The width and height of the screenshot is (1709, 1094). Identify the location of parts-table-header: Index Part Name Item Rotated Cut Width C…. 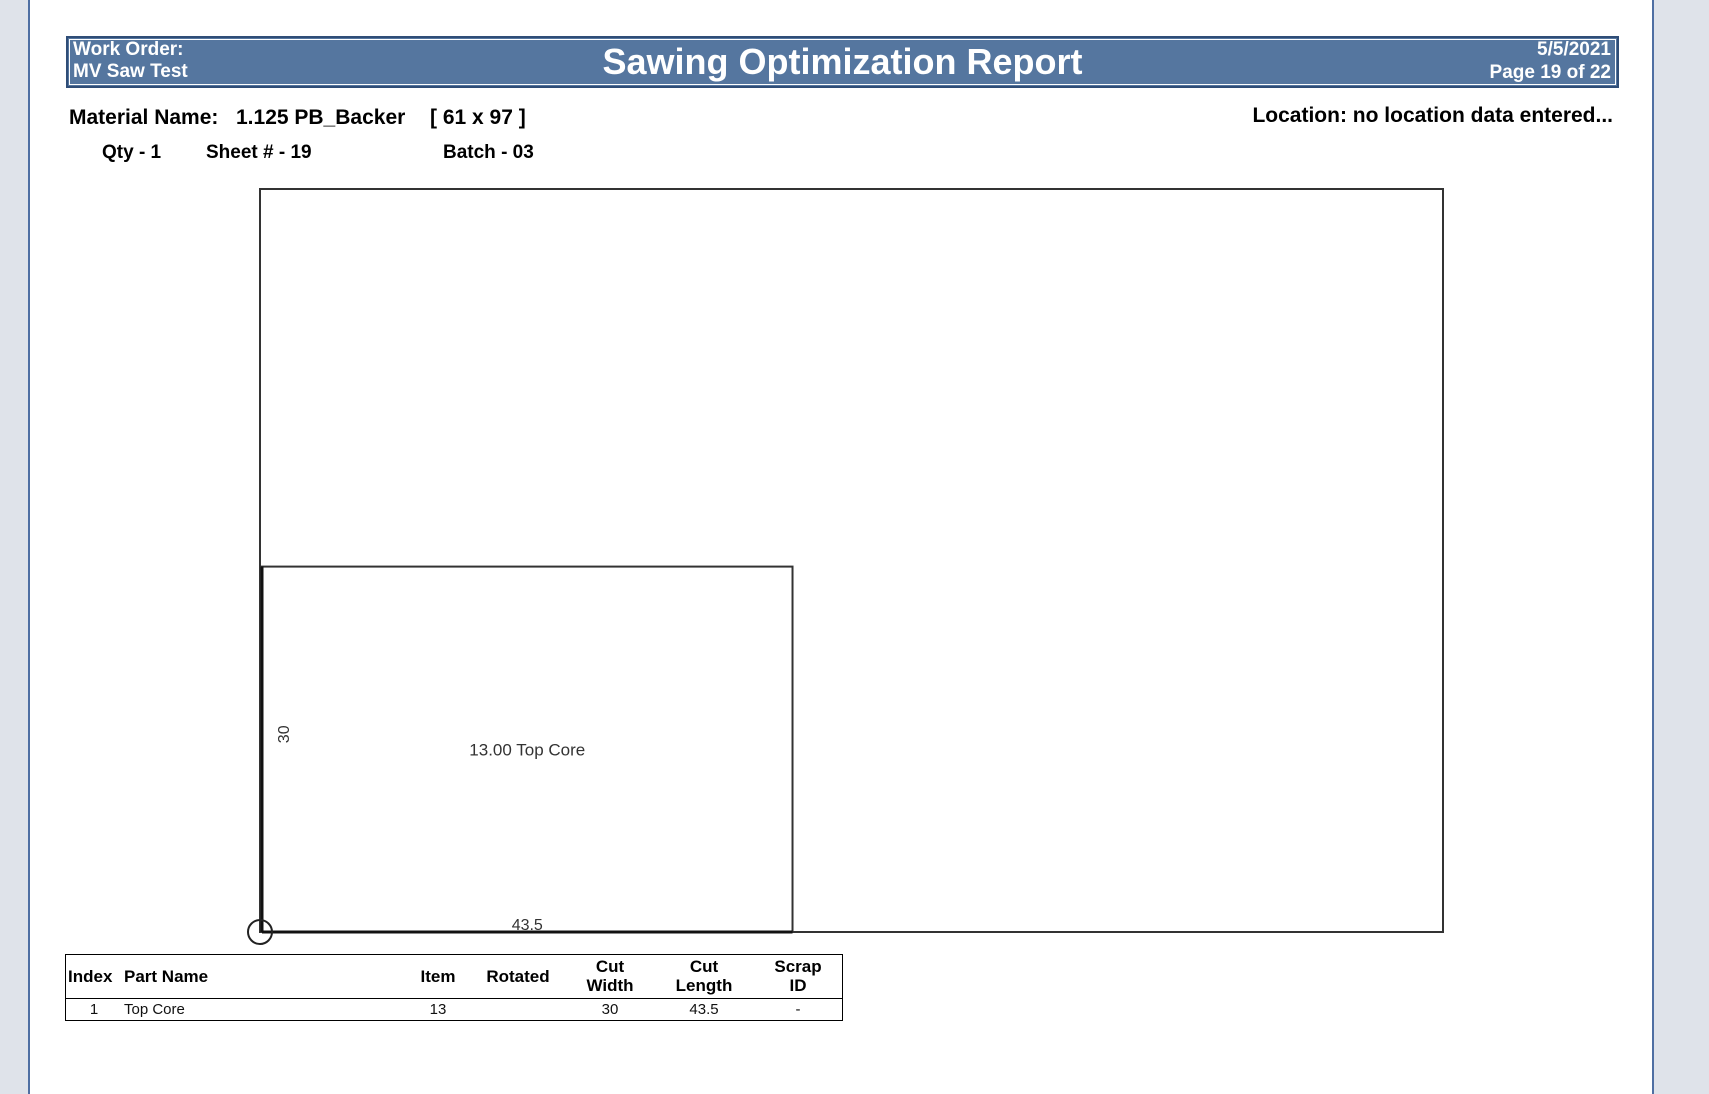
(454, 976).